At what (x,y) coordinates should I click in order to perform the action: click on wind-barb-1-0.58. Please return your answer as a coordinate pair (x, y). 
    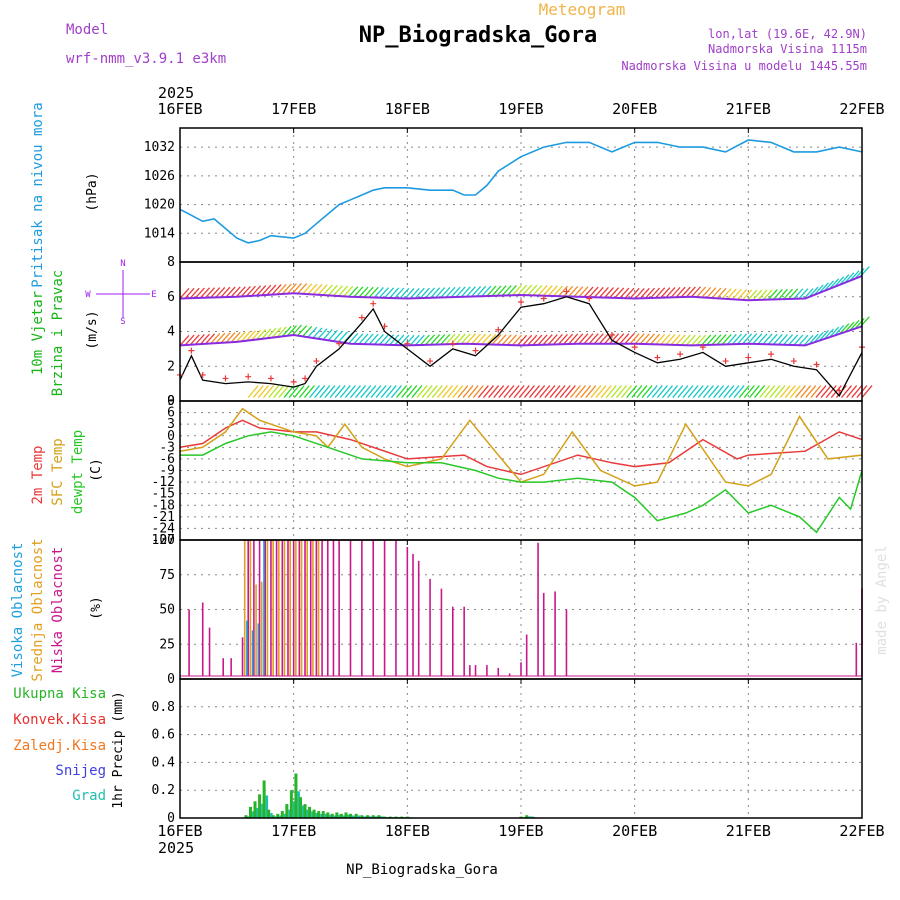
    Looking at the image, I should click on (251, 291).